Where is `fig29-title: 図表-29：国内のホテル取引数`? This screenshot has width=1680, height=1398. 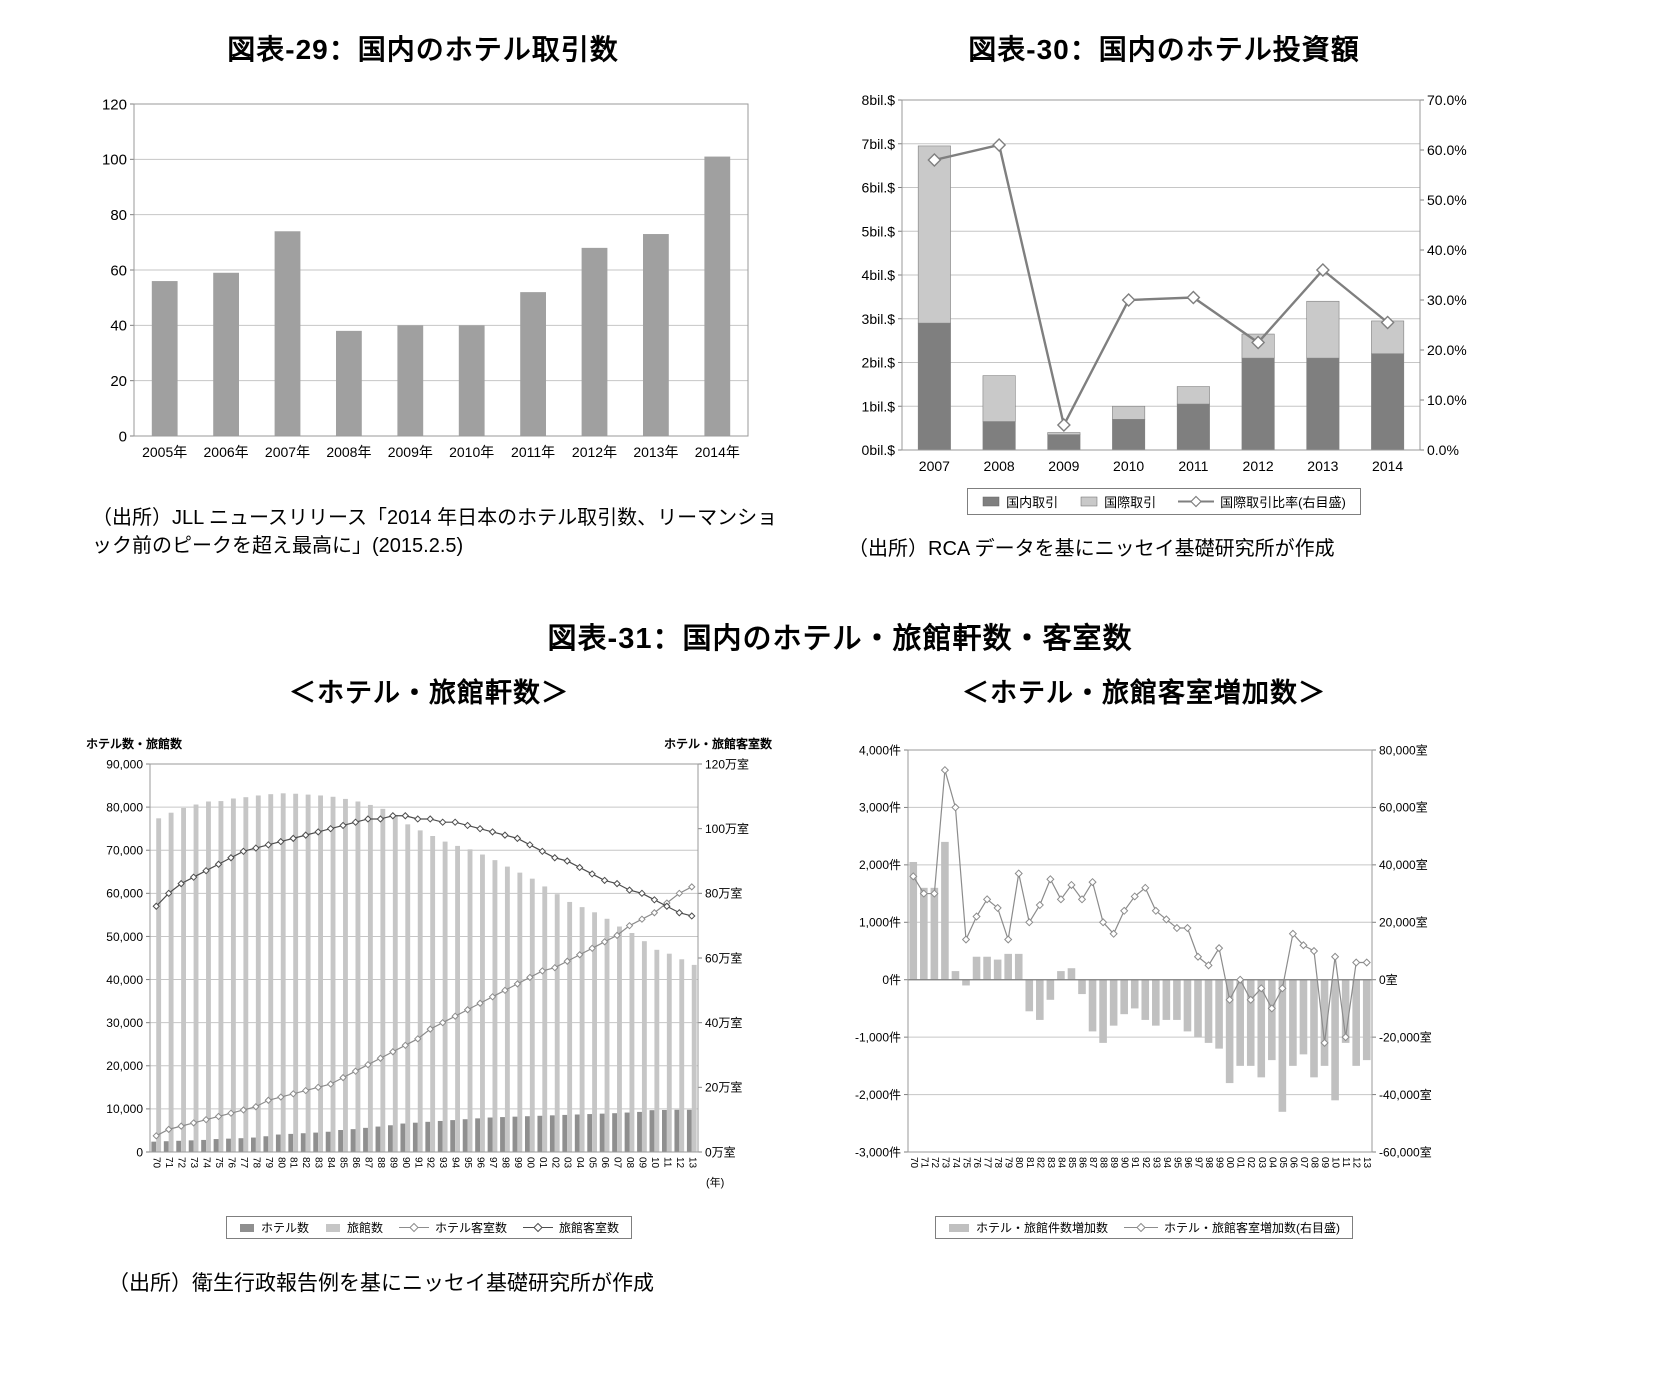
fig29-title: 図表-29：国内のホテル取引数 is located at coordinates (423, 49).